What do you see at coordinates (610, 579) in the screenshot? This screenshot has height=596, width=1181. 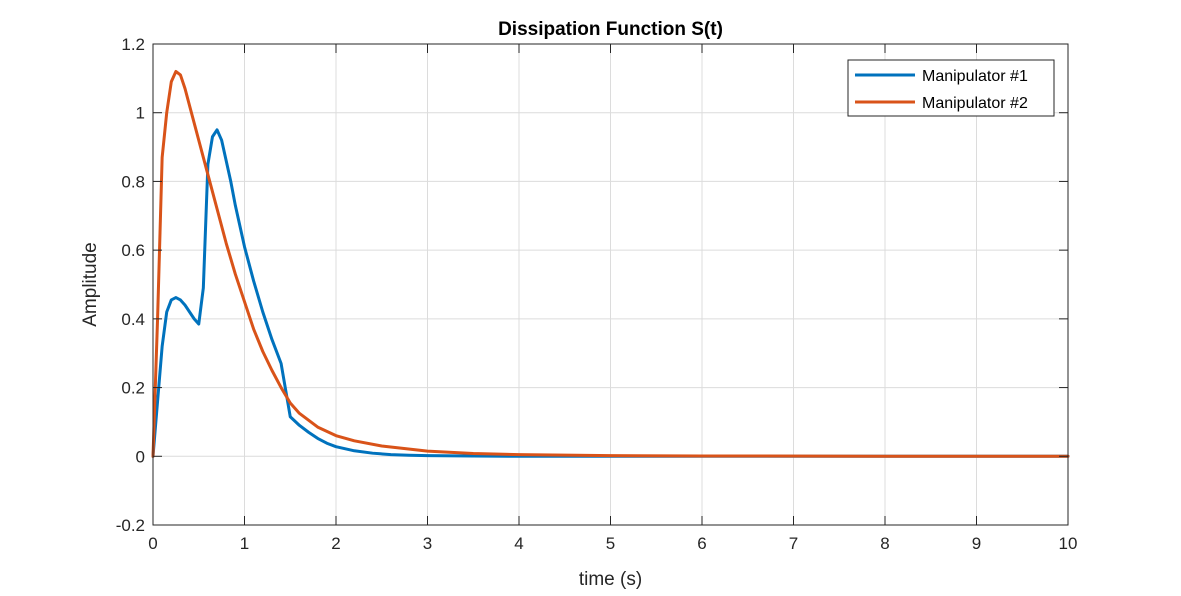 I see `x-axis-label: time (s)` at bounding box center [610, 579].